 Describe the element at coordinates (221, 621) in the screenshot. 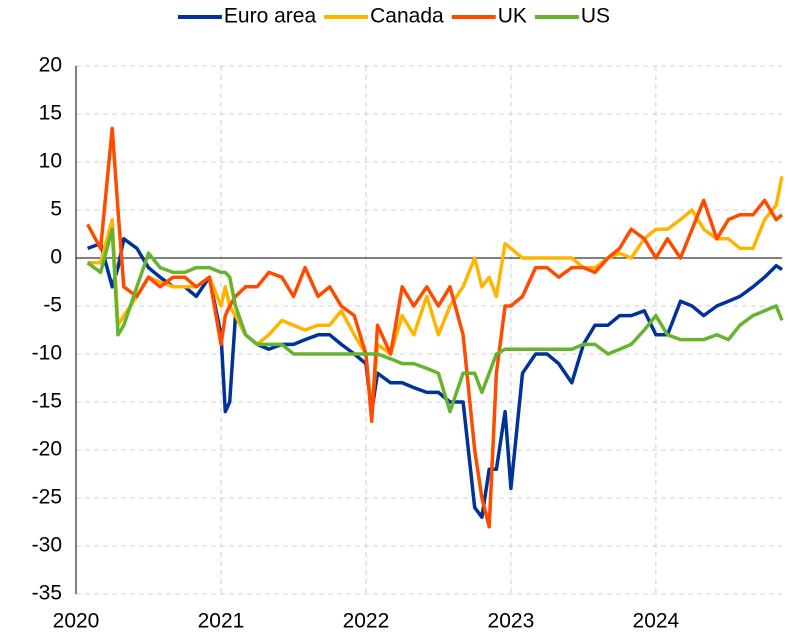

I see `x-tick-label: 2021` at that location.